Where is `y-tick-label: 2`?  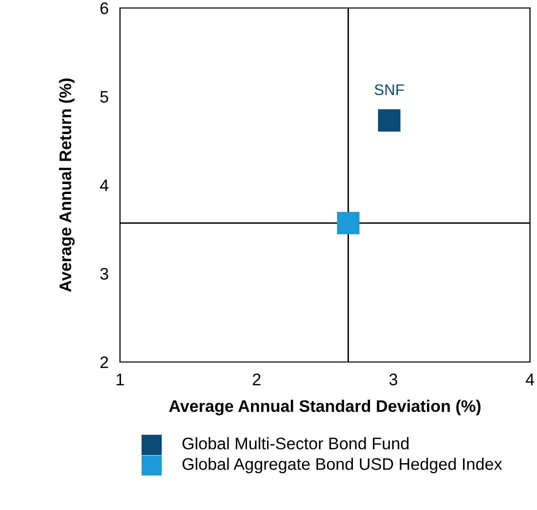 y-tick-label: 2 is located at coordinates (104, 362).